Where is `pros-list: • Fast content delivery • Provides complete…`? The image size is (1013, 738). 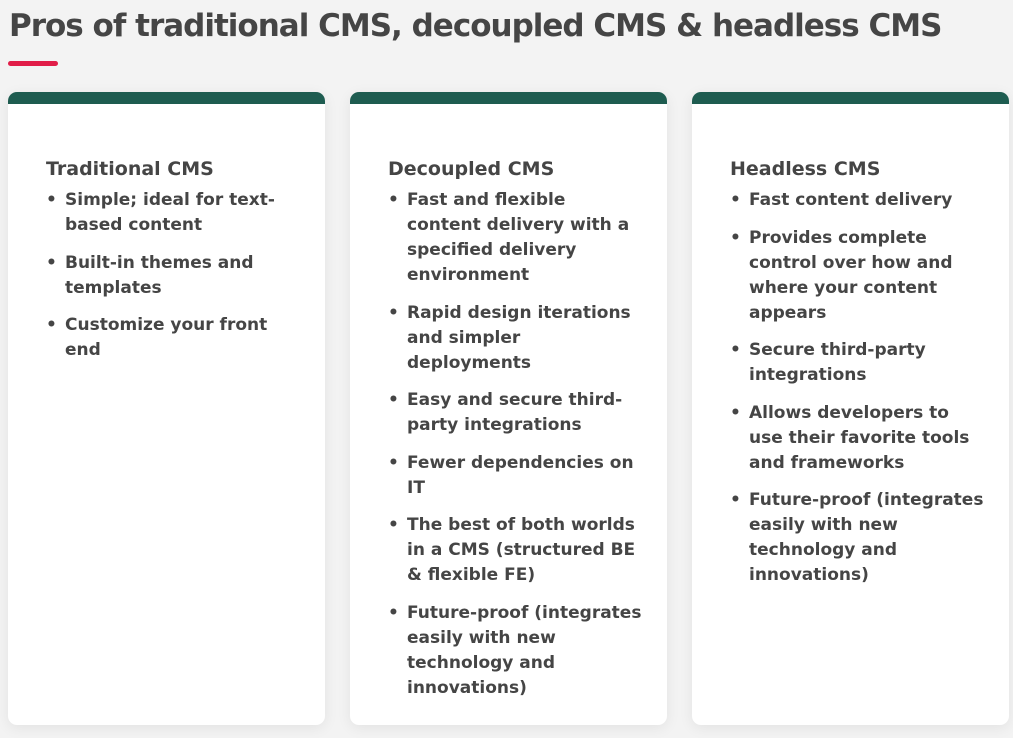
pros-list: • Fast content delivery • Provides complete… is located at coordinates (857, 394).